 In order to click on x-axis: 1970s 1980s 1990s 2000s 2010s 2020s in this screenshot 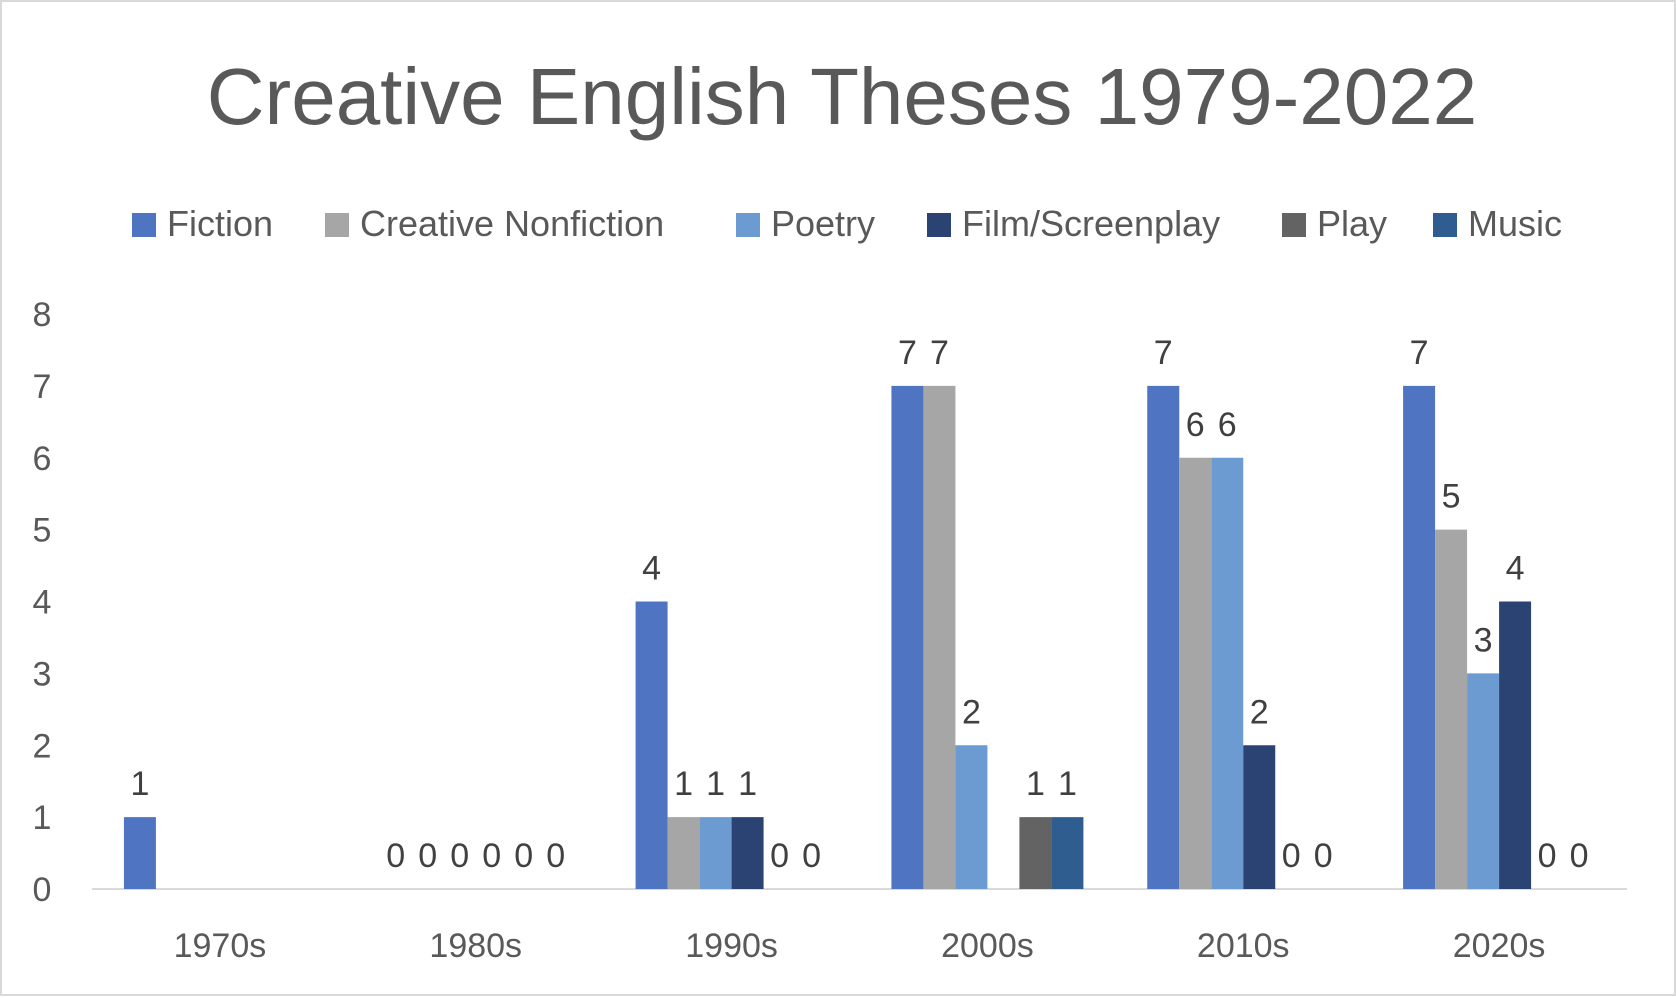, I will do `click(859, 926)`.